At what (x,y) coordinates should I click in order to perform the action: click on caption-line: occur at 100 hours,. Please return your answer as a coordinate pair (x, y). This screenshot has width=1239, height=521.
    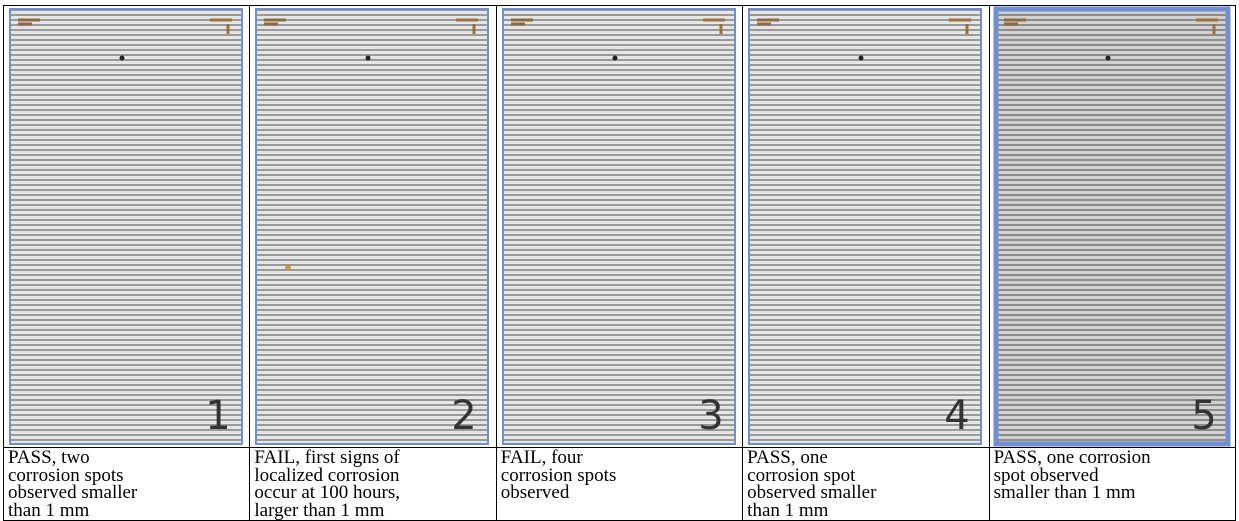
    Looking at the image, I should click on (327, 492).